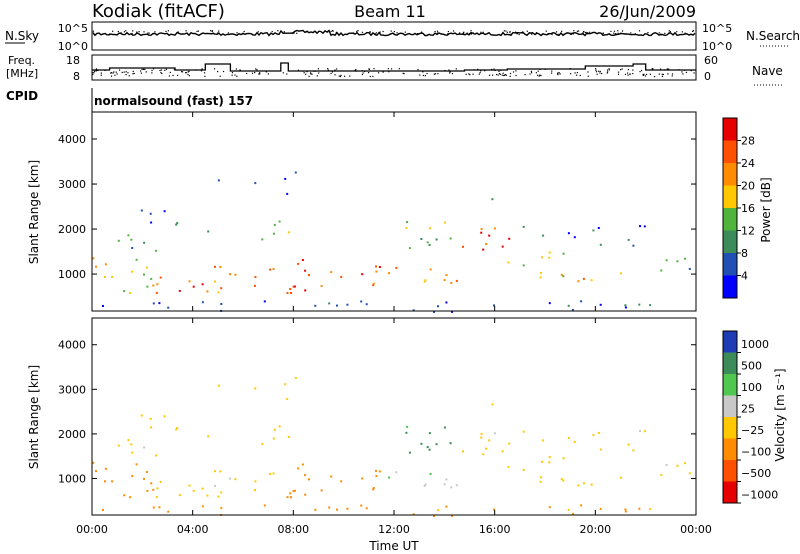 Image resolution: width=800 pixels, height=554 pixels. I want to click on colorbar-tick-label: −500, so click(756, 473).